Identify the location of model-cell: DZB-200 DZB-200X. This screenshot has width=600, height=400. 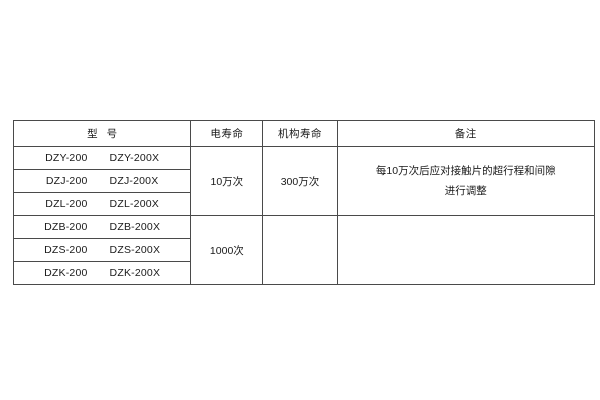
(102, 227).